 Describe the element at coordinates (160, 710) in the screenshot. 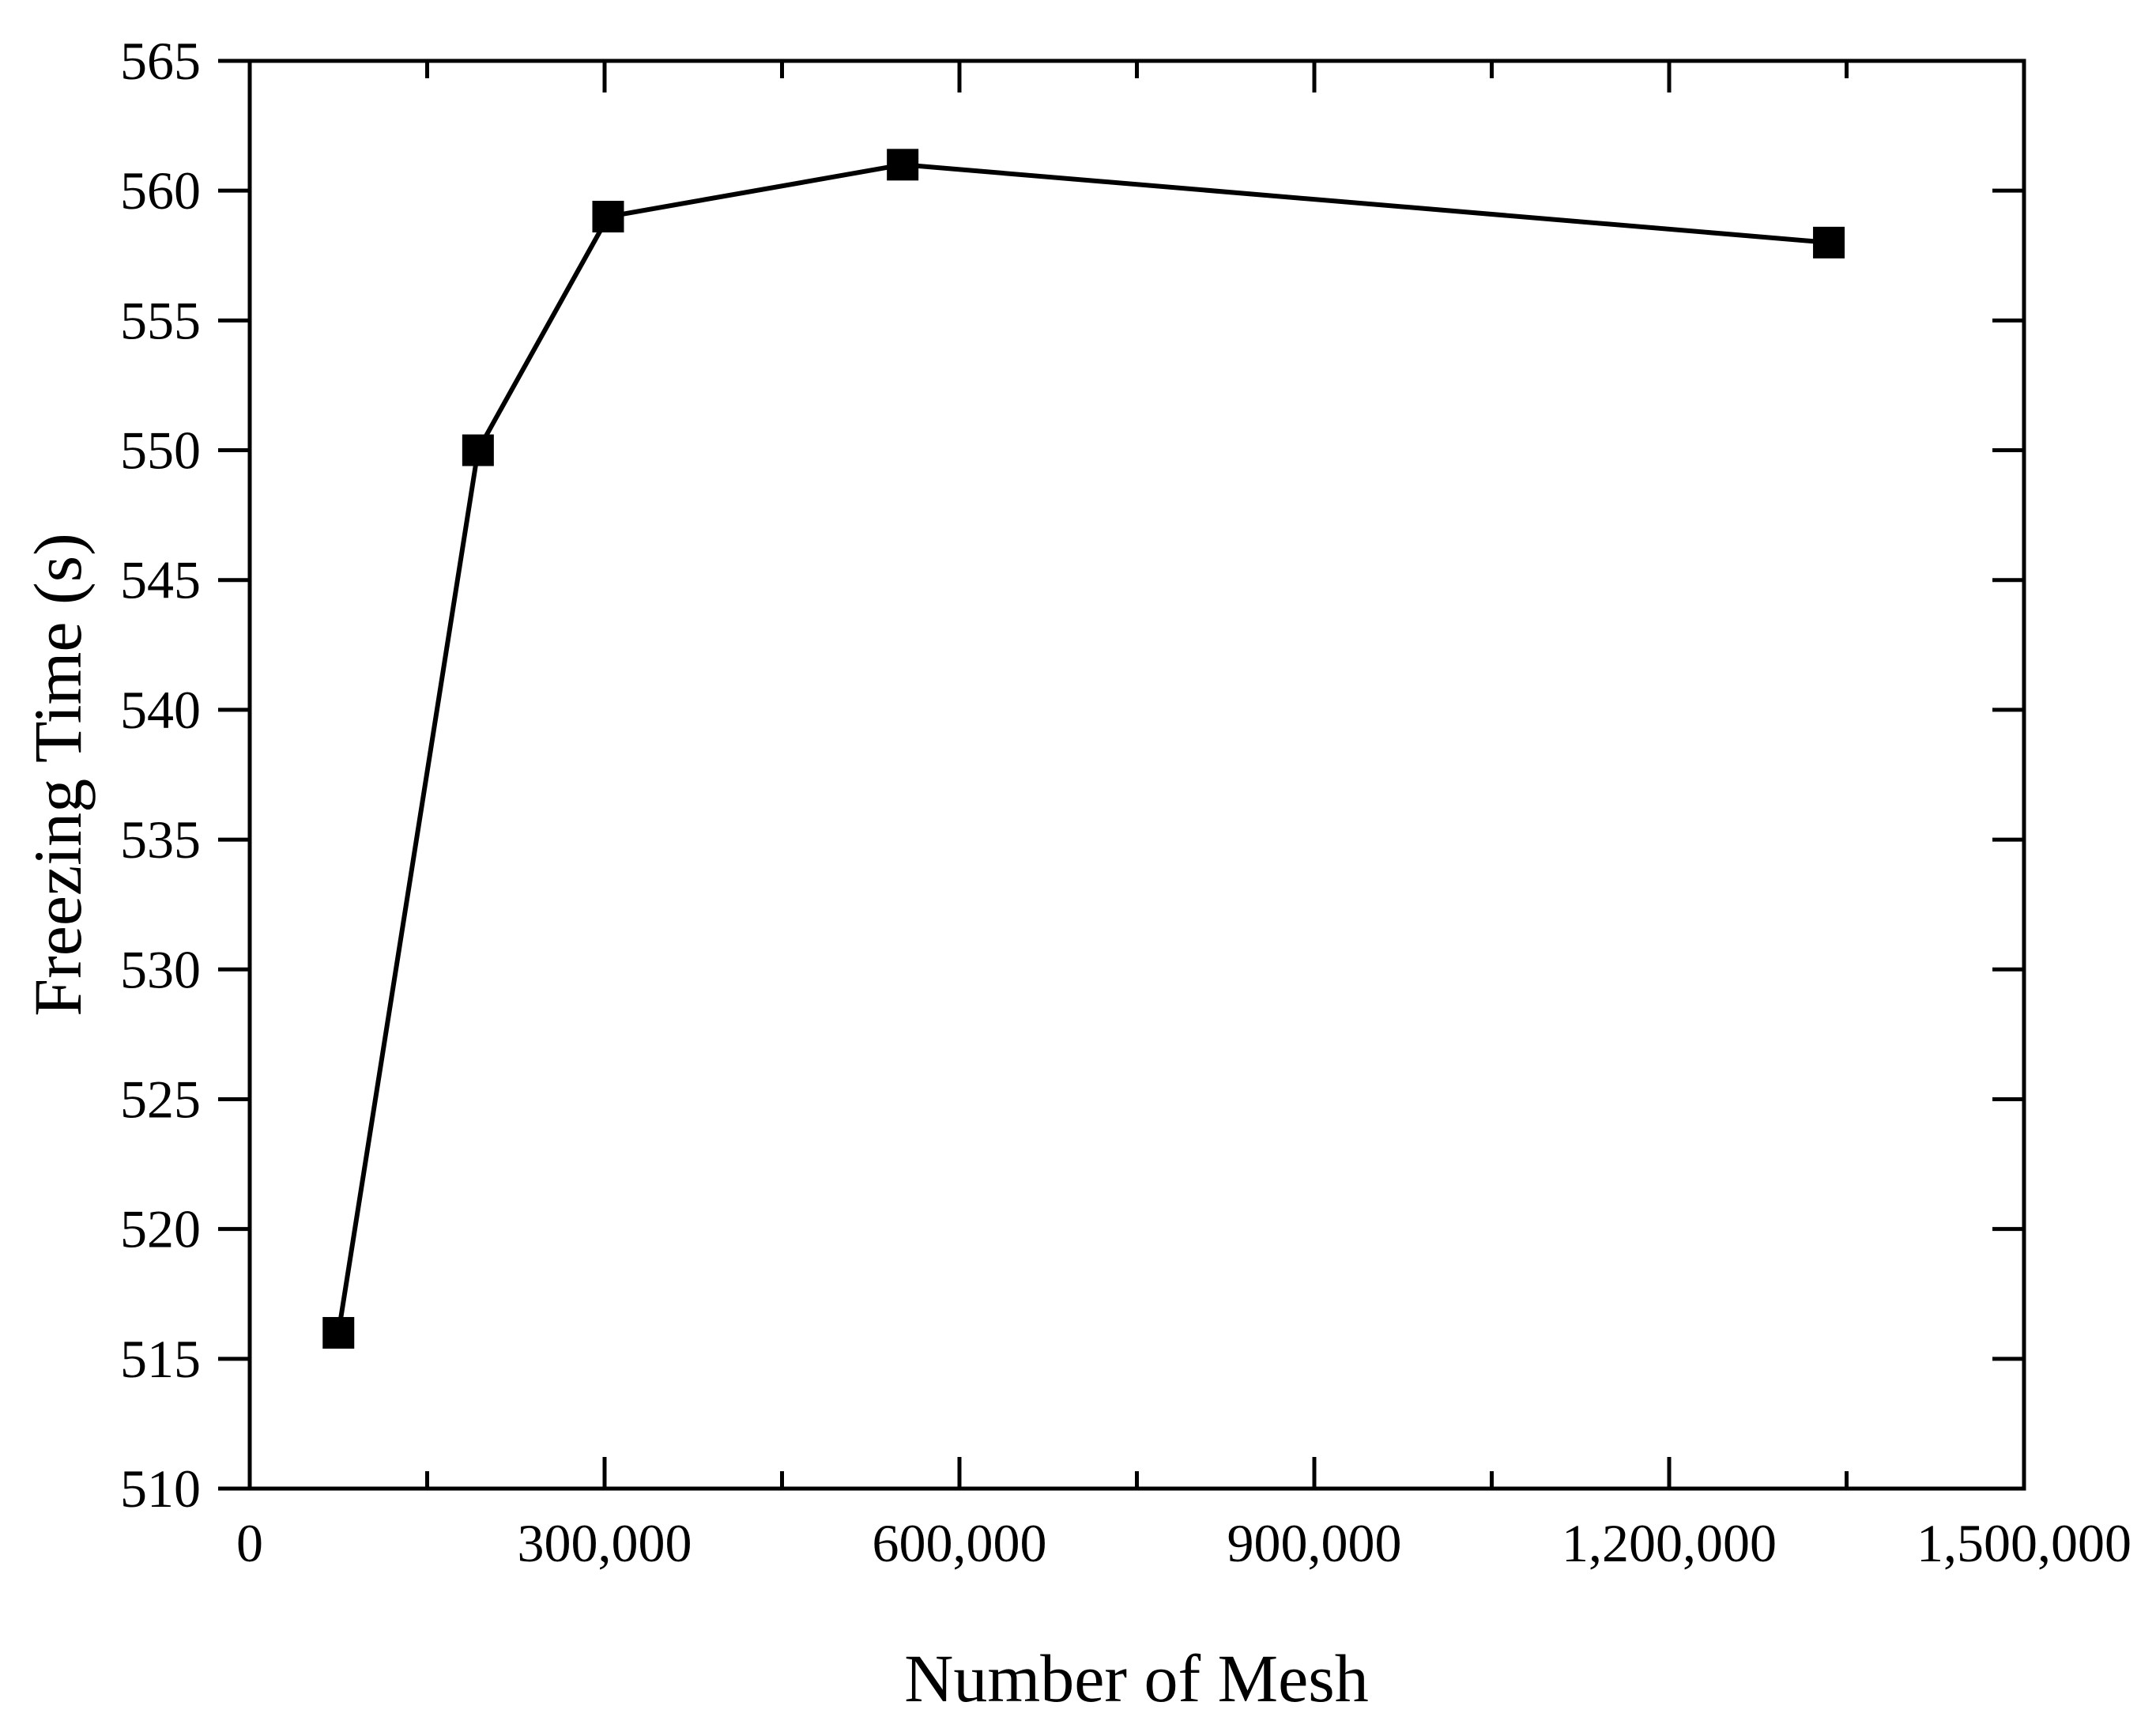

I see `y-tick-label: 540` at that location.